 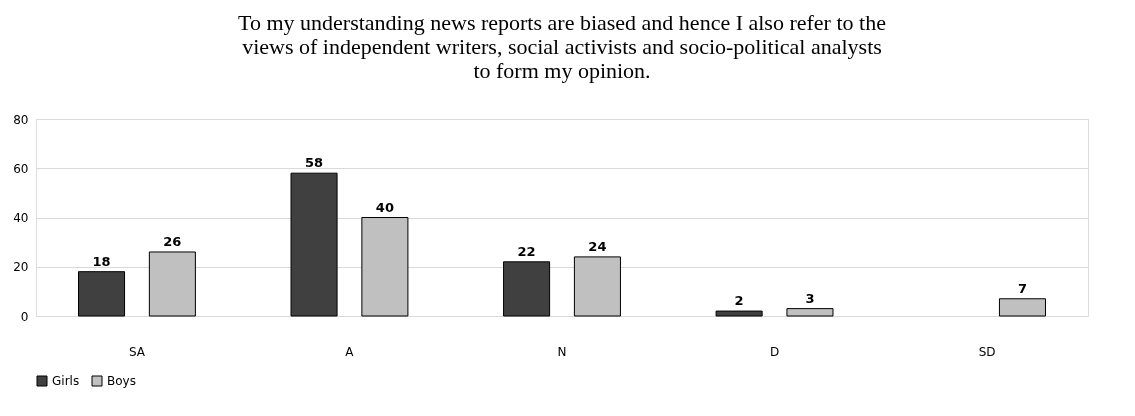 What do you see at coordinates (597, 246) in the screenshot?
I see `data-label: 24` at bounding box center [597, 246].